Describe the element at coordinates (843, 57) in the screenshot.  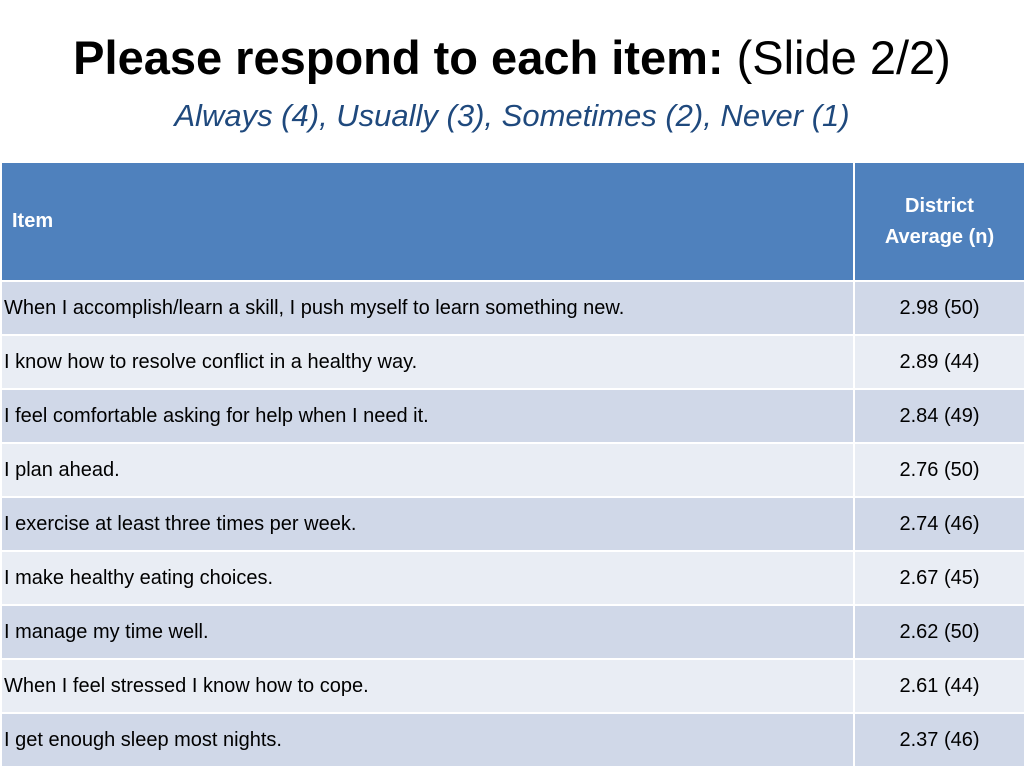
I see `slide-title-counter: (Slide 2/2)` at that location.